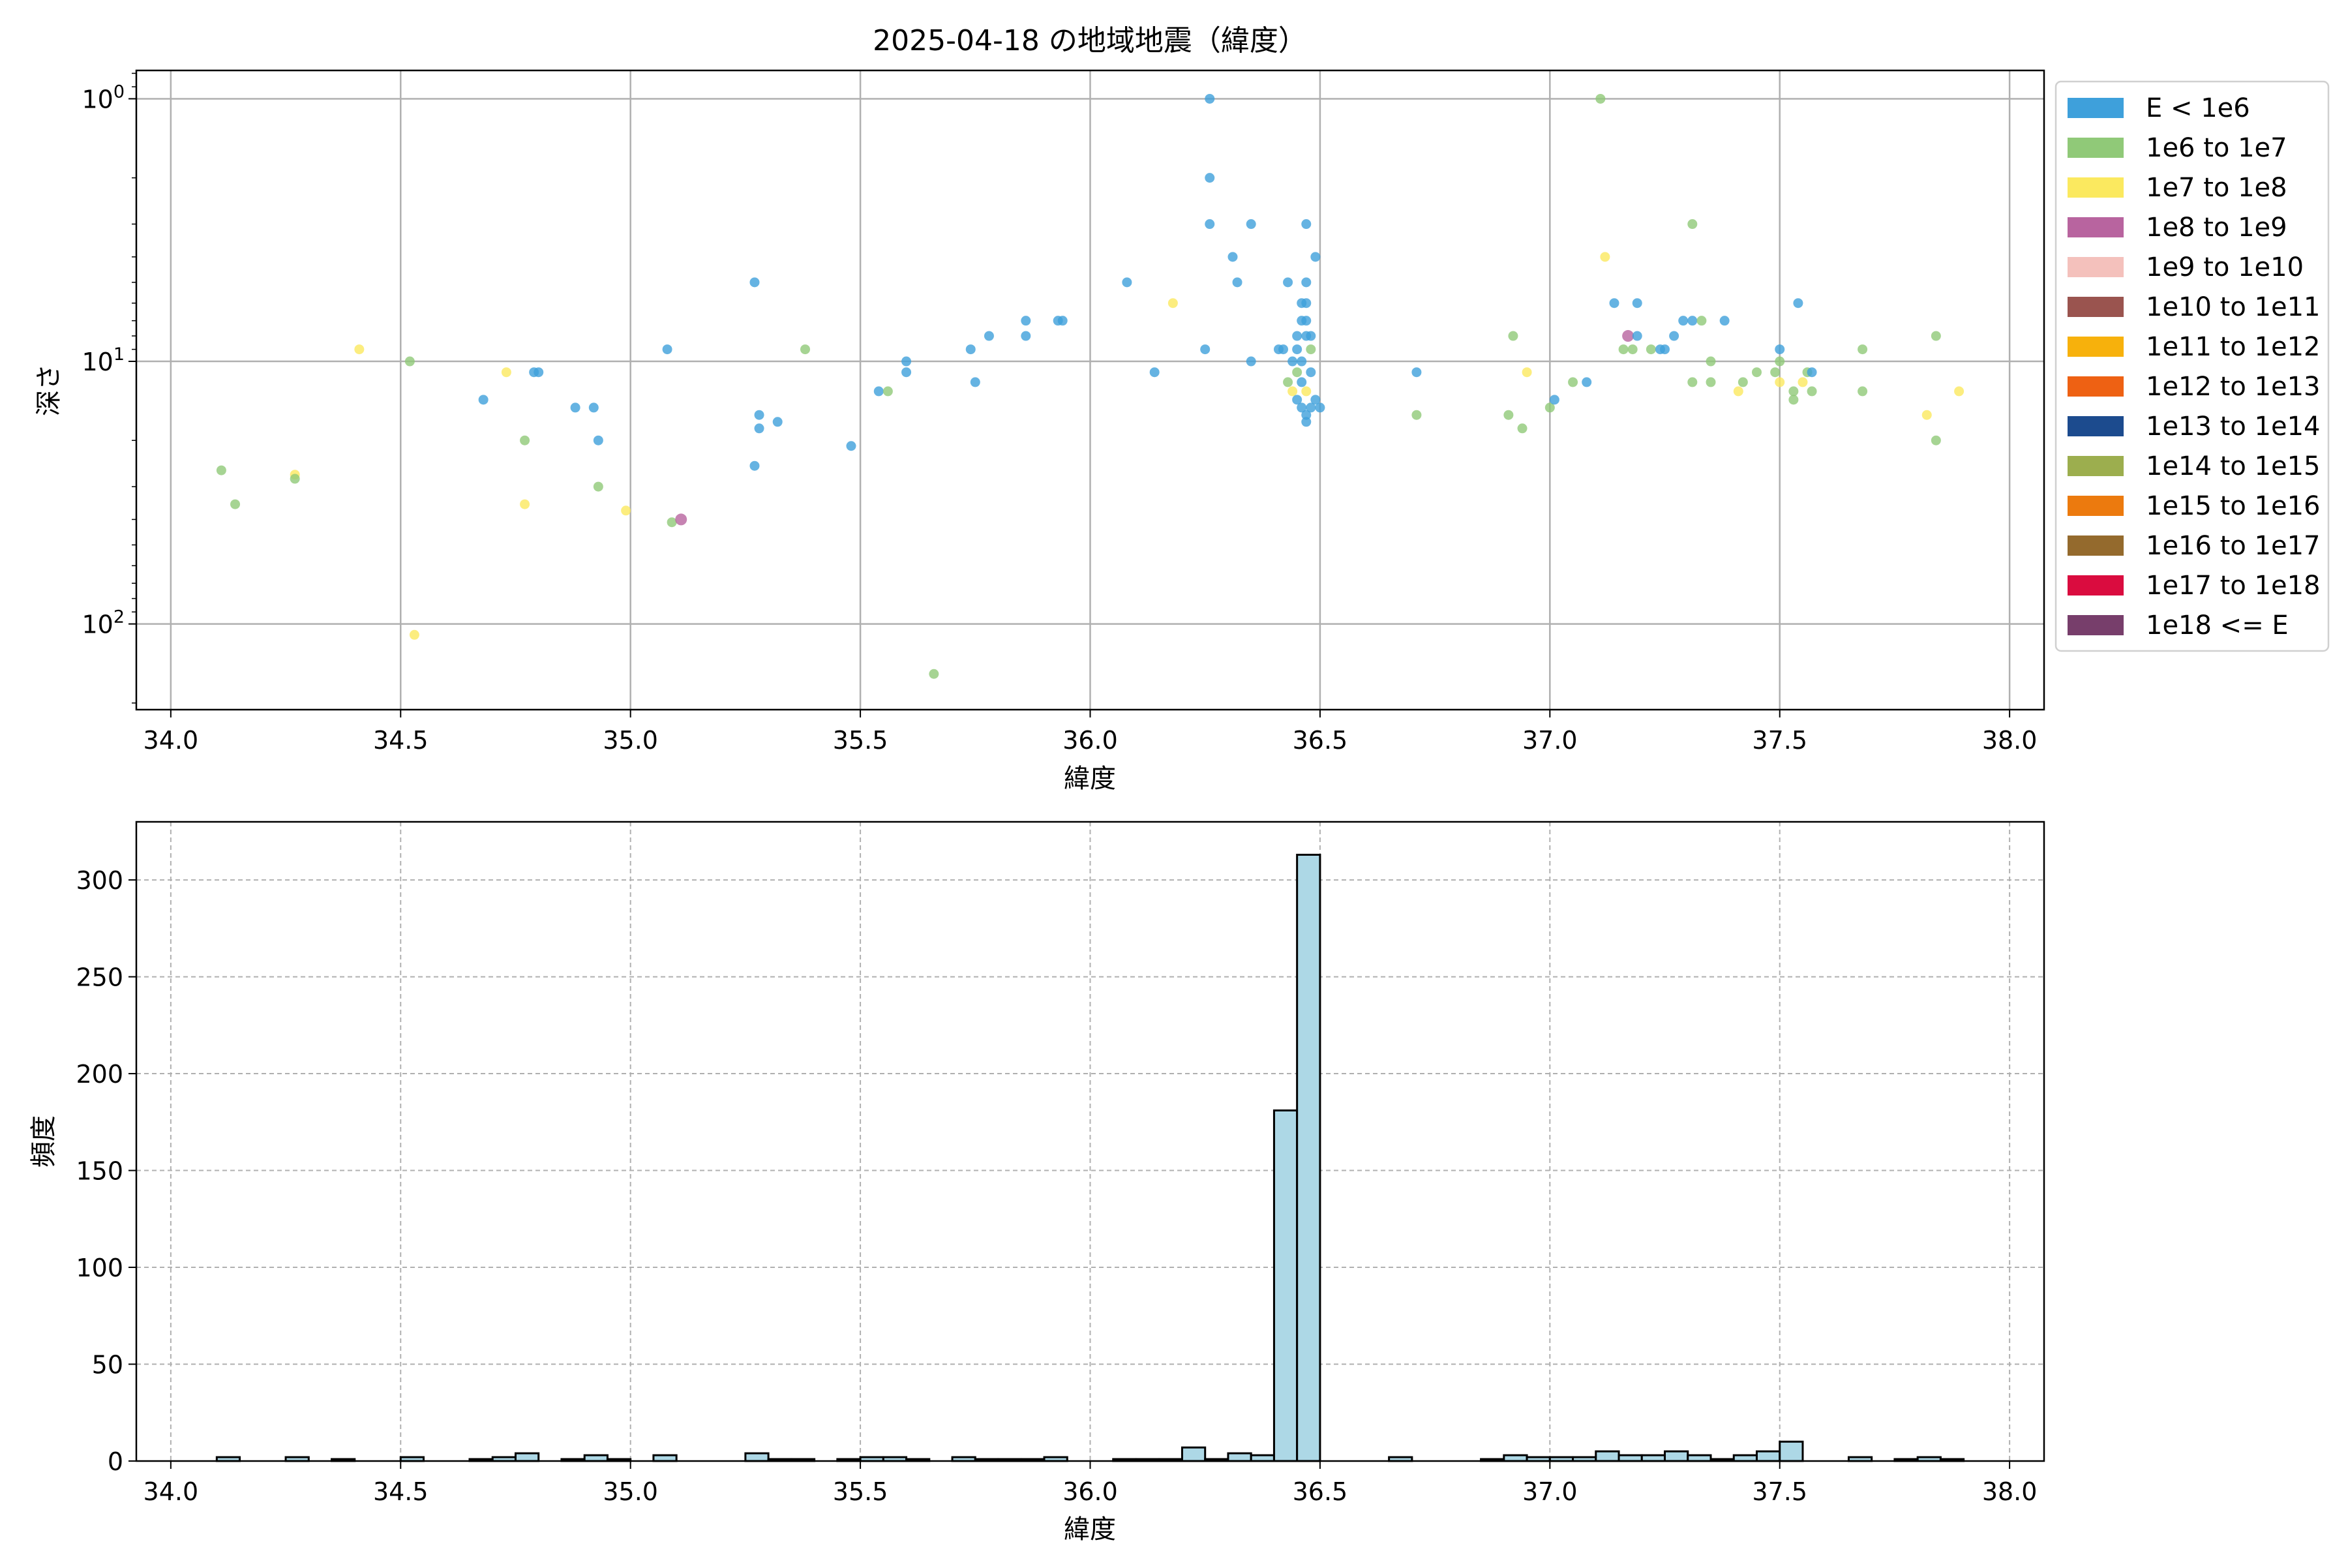  What do you see at coordinates (100, 1171) in the screenshot?
I see `histogram-y-tick-label: 150` at bounding box center [100, 1171].